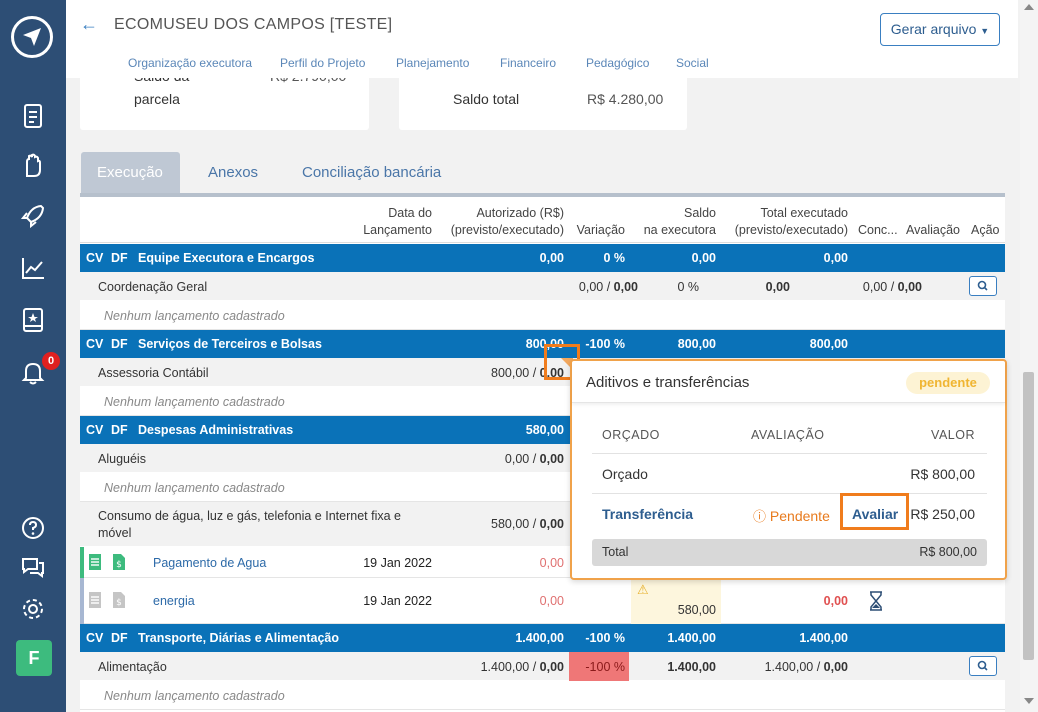  Describe the element at coordinates (433, 63) in the screenshot. I see `nav-planejamento: Planejamento` at that location.